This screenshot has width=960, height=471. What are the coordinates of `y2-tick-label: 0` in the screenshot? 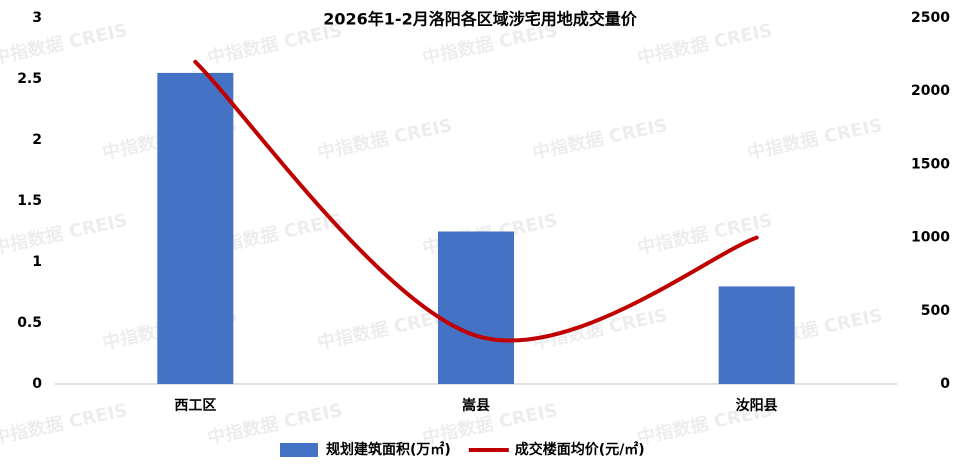 It's located at (945, 384).